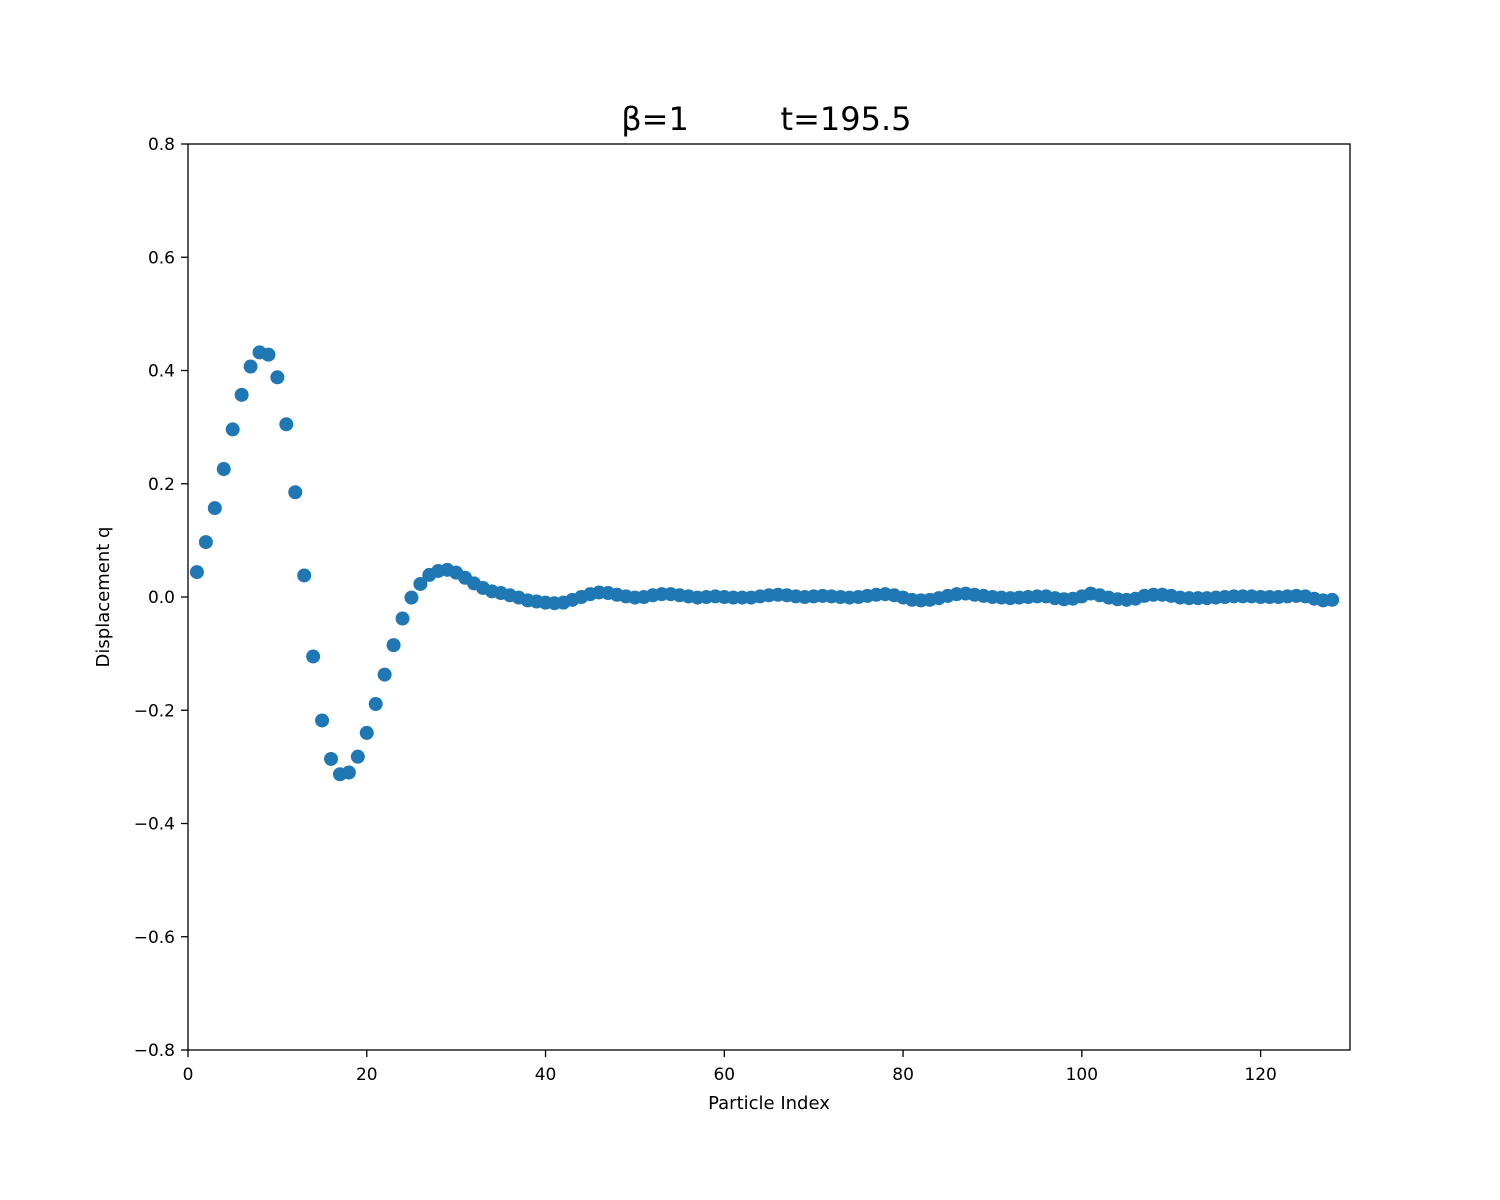  Describe the element at coordinates (724, 1075) in the screenshot. I see `x-tick-label: 60` at that location.